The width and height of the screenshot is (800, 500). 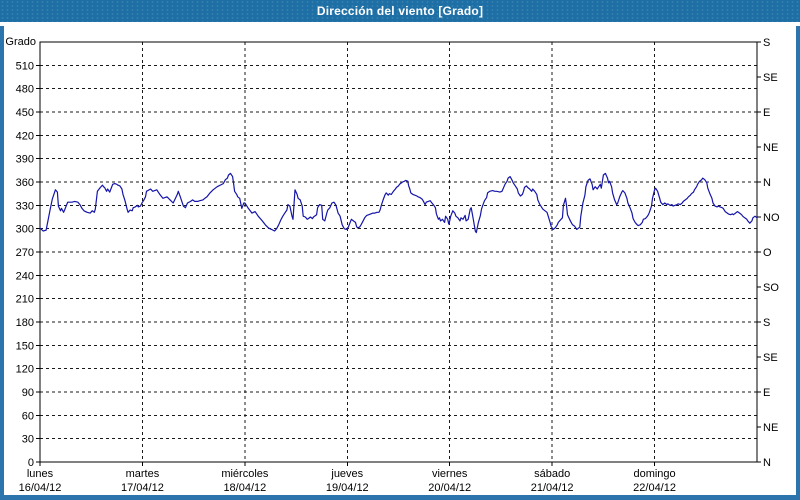 What do you see at coordinates (31, 463) in the screenshot?
I see `y-axis-tick-label: 0` at bounding box center [31, 463].